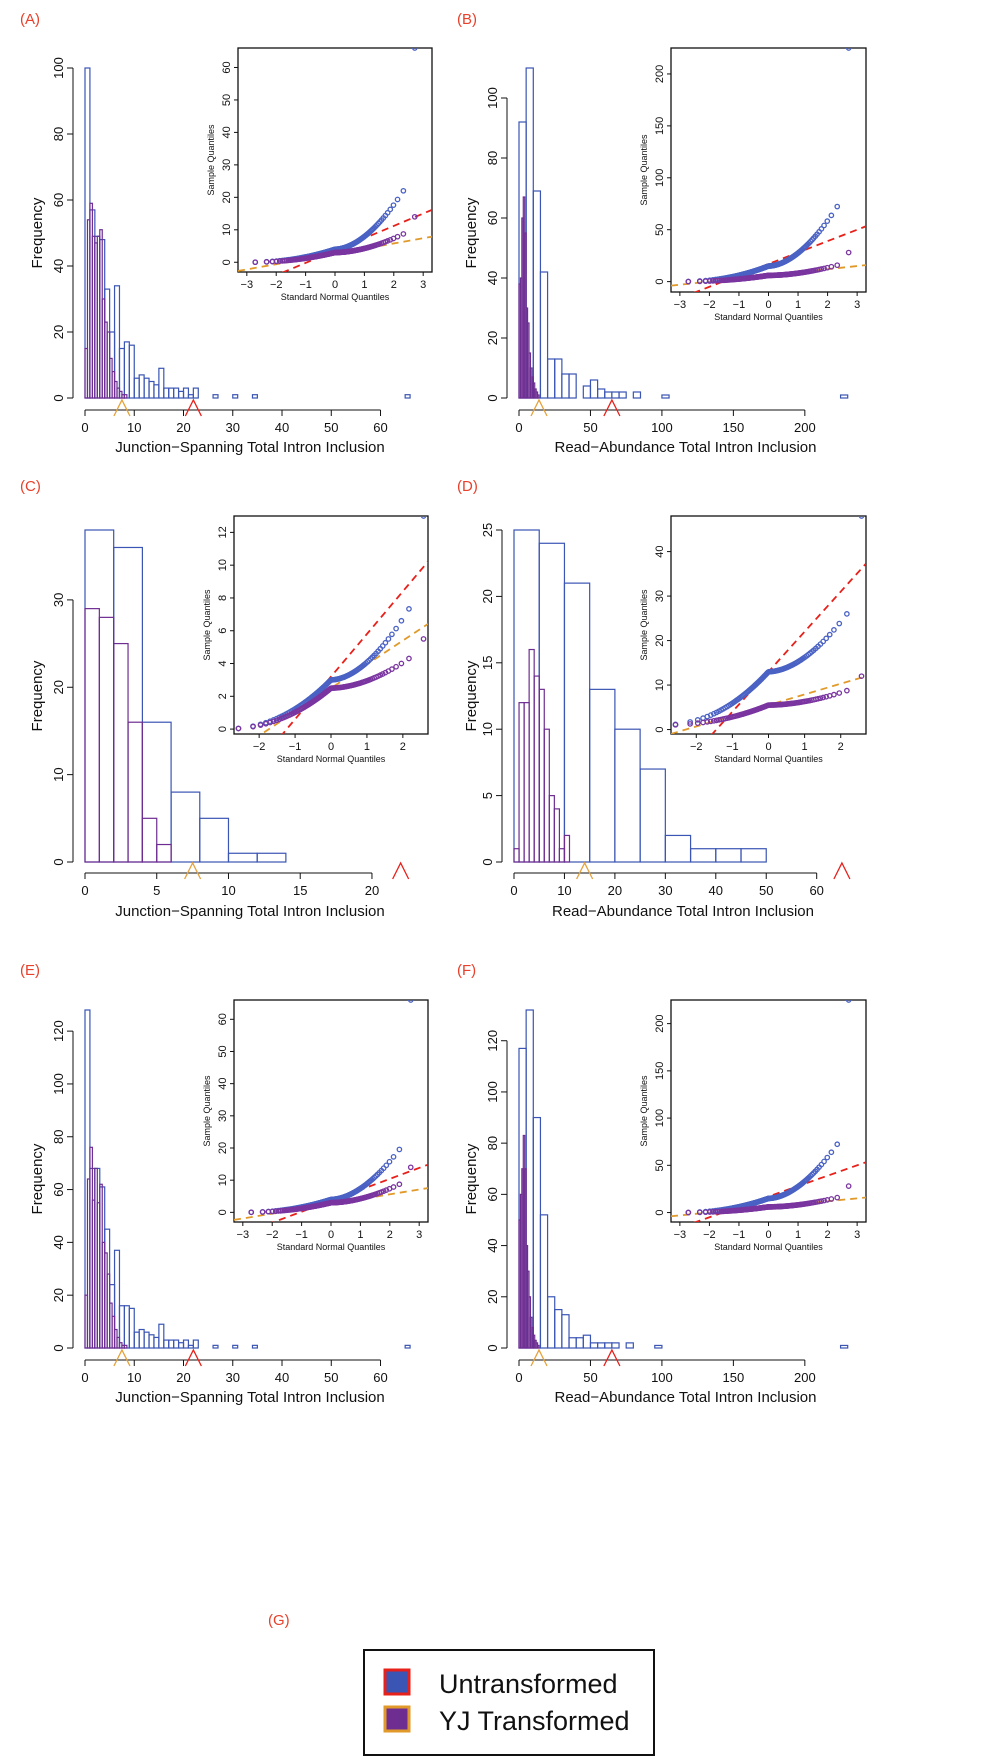 The image size is (1000, 1763). I want to click on x-tick-label: 100, so click(662, 1377).